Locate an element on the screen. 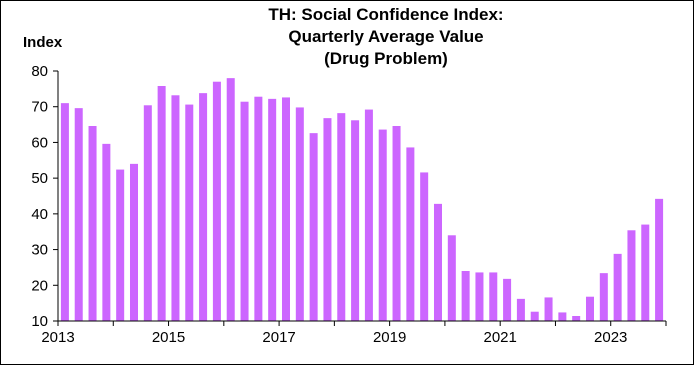 Image resolution: width=694 pixels, height=365 pixels. bar-2023-Q4 is located at coordinates (659, 259).